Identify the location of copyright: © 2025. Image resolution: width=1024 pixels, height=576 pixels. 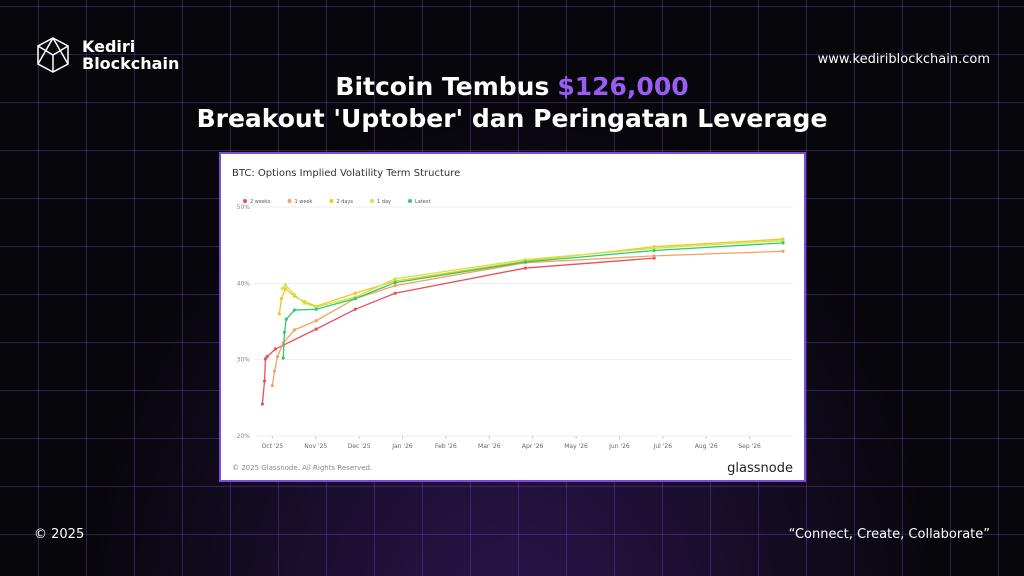
(59, 534).